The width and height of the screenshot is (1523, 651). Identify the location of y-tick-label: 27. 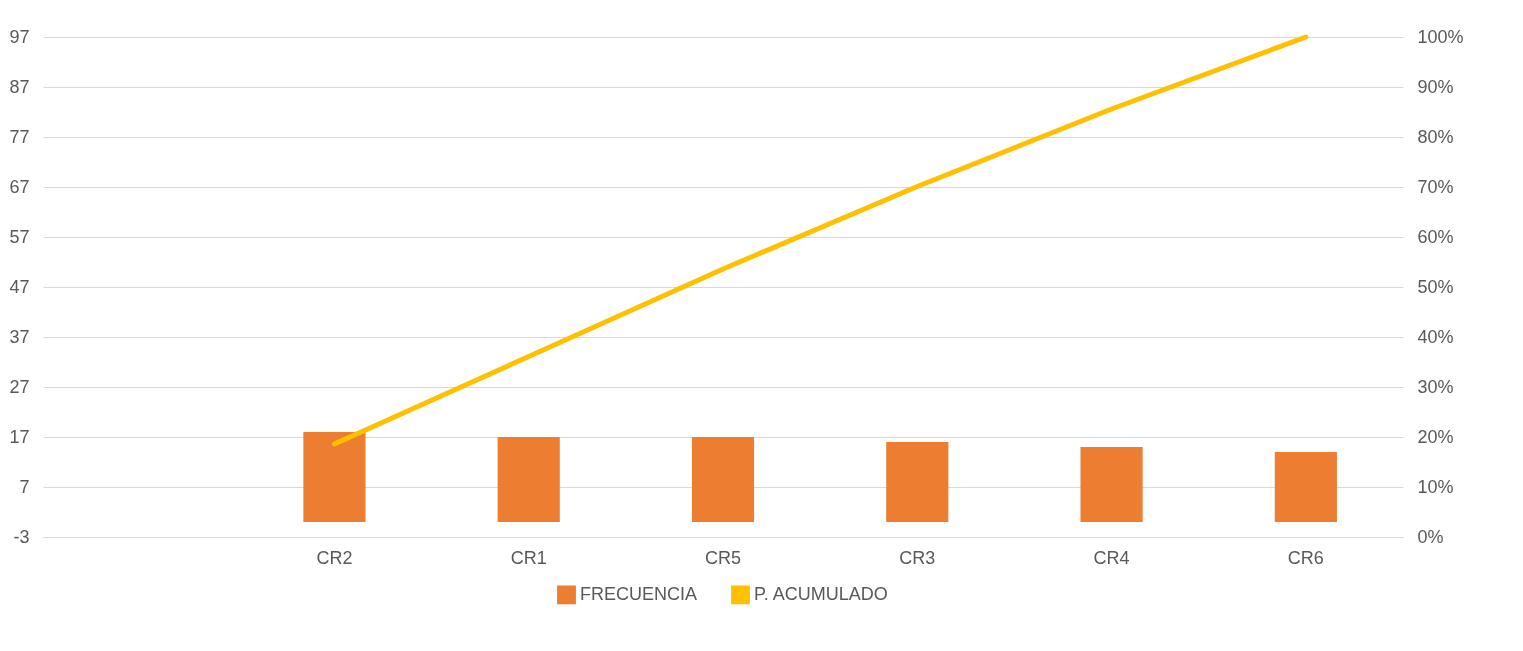
(19, 386).